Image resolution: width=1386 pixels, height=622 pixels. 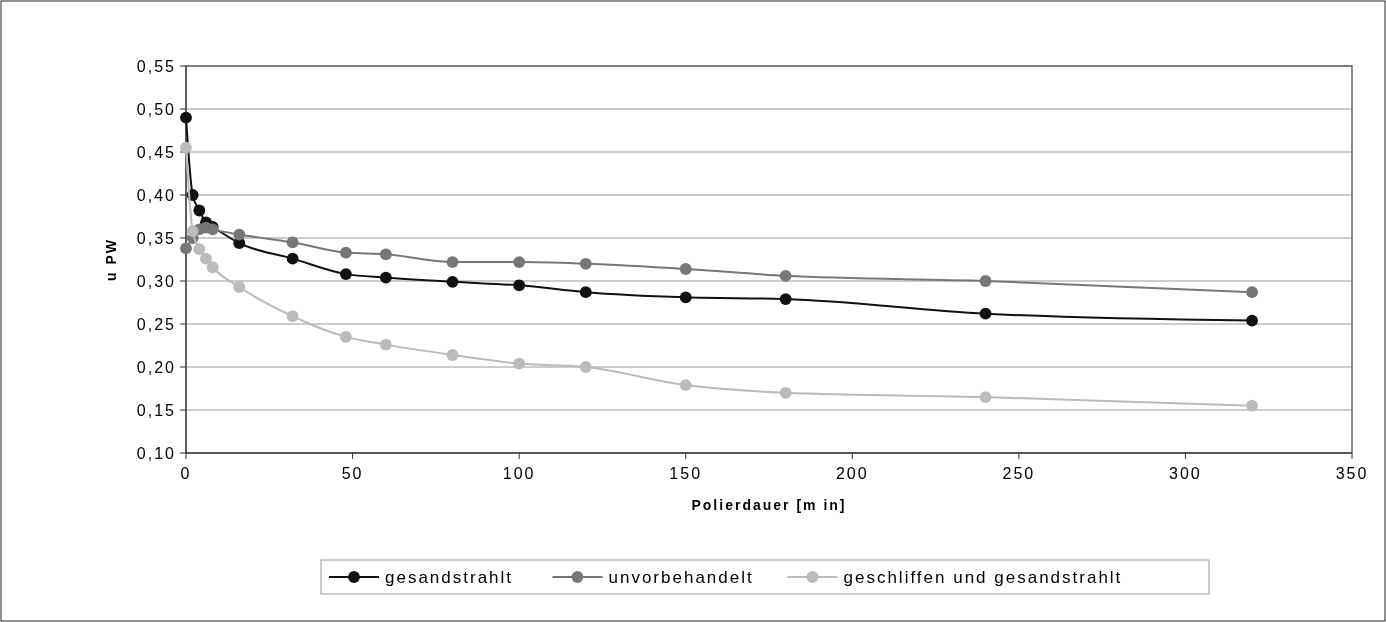 I want to click on y-tick-label: 0,15, so click(x=156, y=410).